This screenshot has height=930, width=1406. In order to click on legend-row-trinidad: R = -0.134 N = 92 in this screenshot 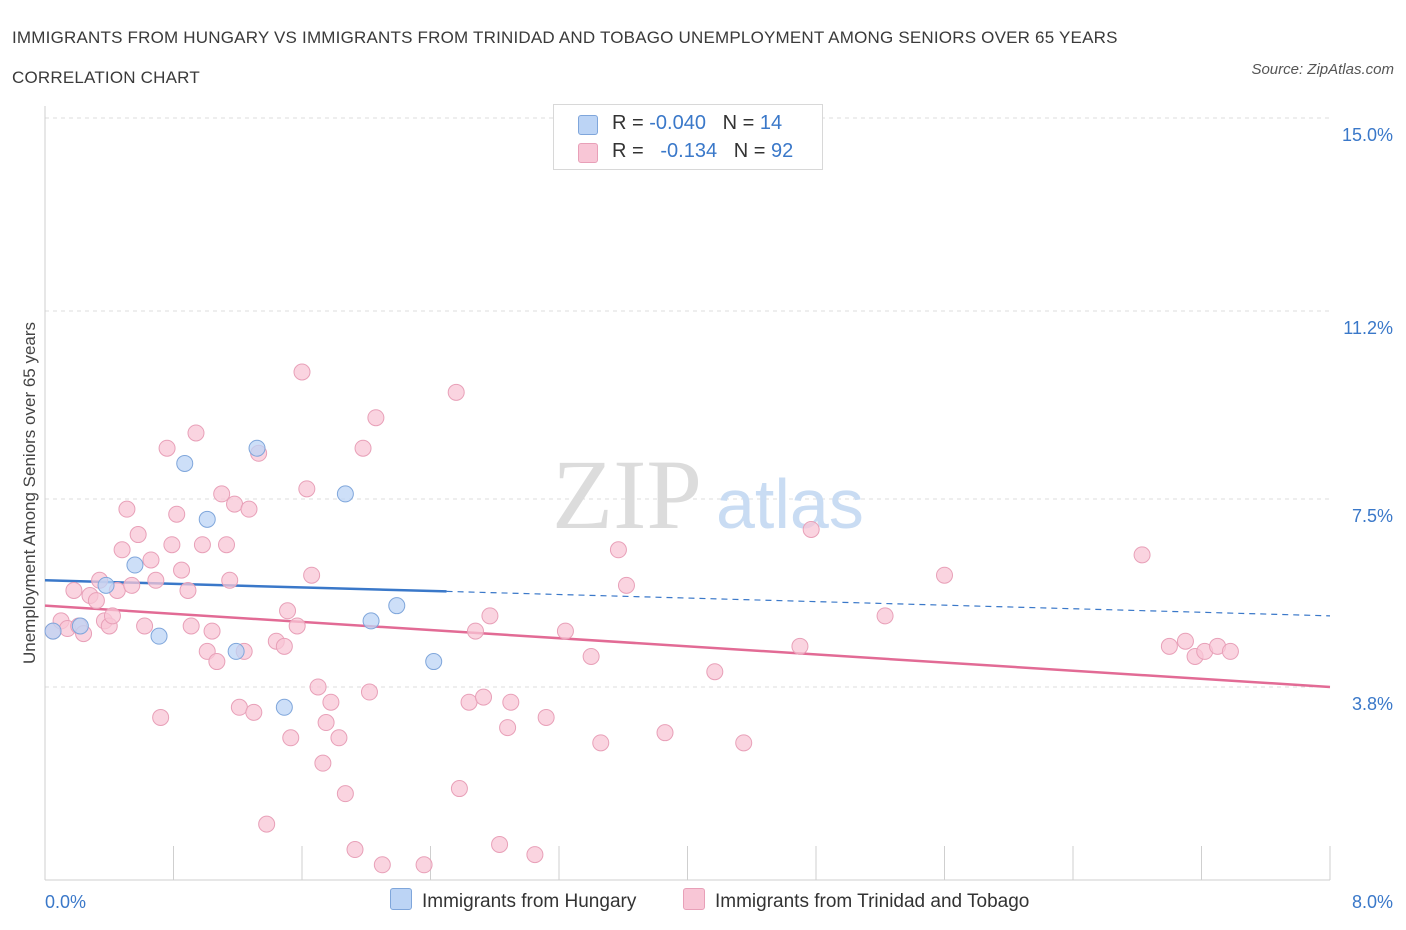, I will do `click(685, 152)`.